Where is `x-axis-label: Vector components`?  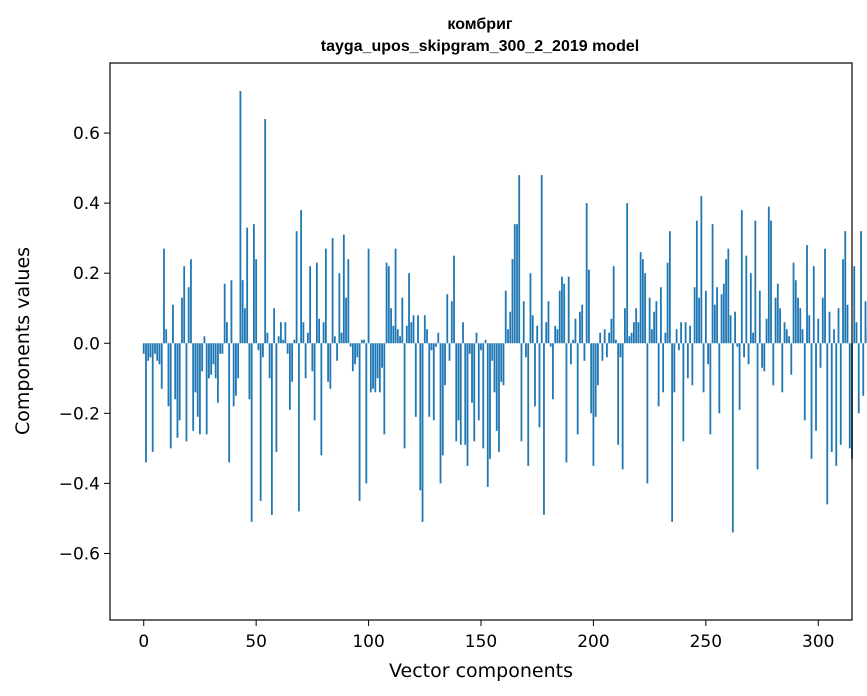 x-axis-label: Vector components is located at coordinates (481, 671).